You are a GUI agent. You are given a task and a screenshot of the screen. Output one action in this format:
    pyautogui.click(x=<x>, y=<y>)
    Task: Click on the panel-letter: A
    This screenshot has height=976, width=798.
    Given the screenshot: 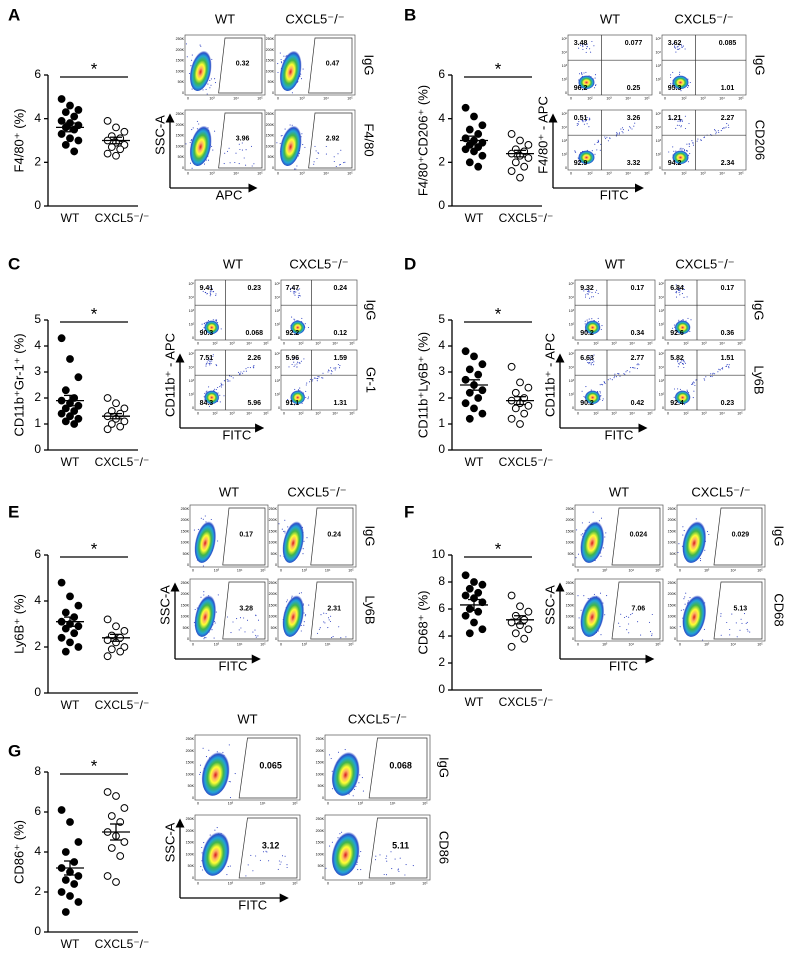 What is the action you would take?
    pyautogui.click(x=14, y=14)
    